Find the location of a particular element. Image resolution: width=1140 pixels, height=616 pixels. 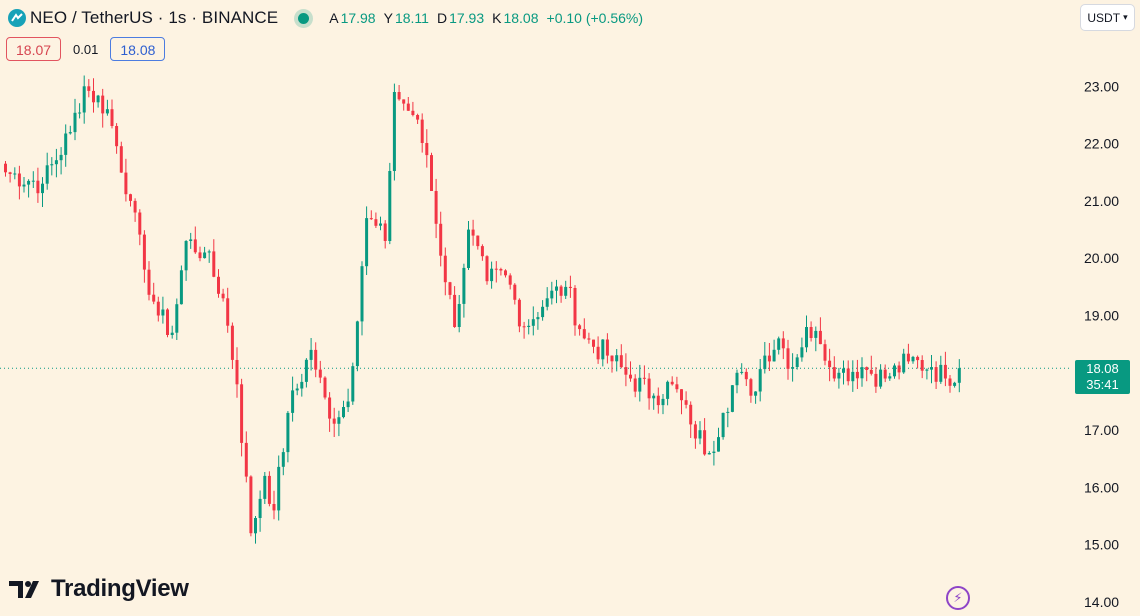

brand-name: TradingView is located at coordinates (120, 588).